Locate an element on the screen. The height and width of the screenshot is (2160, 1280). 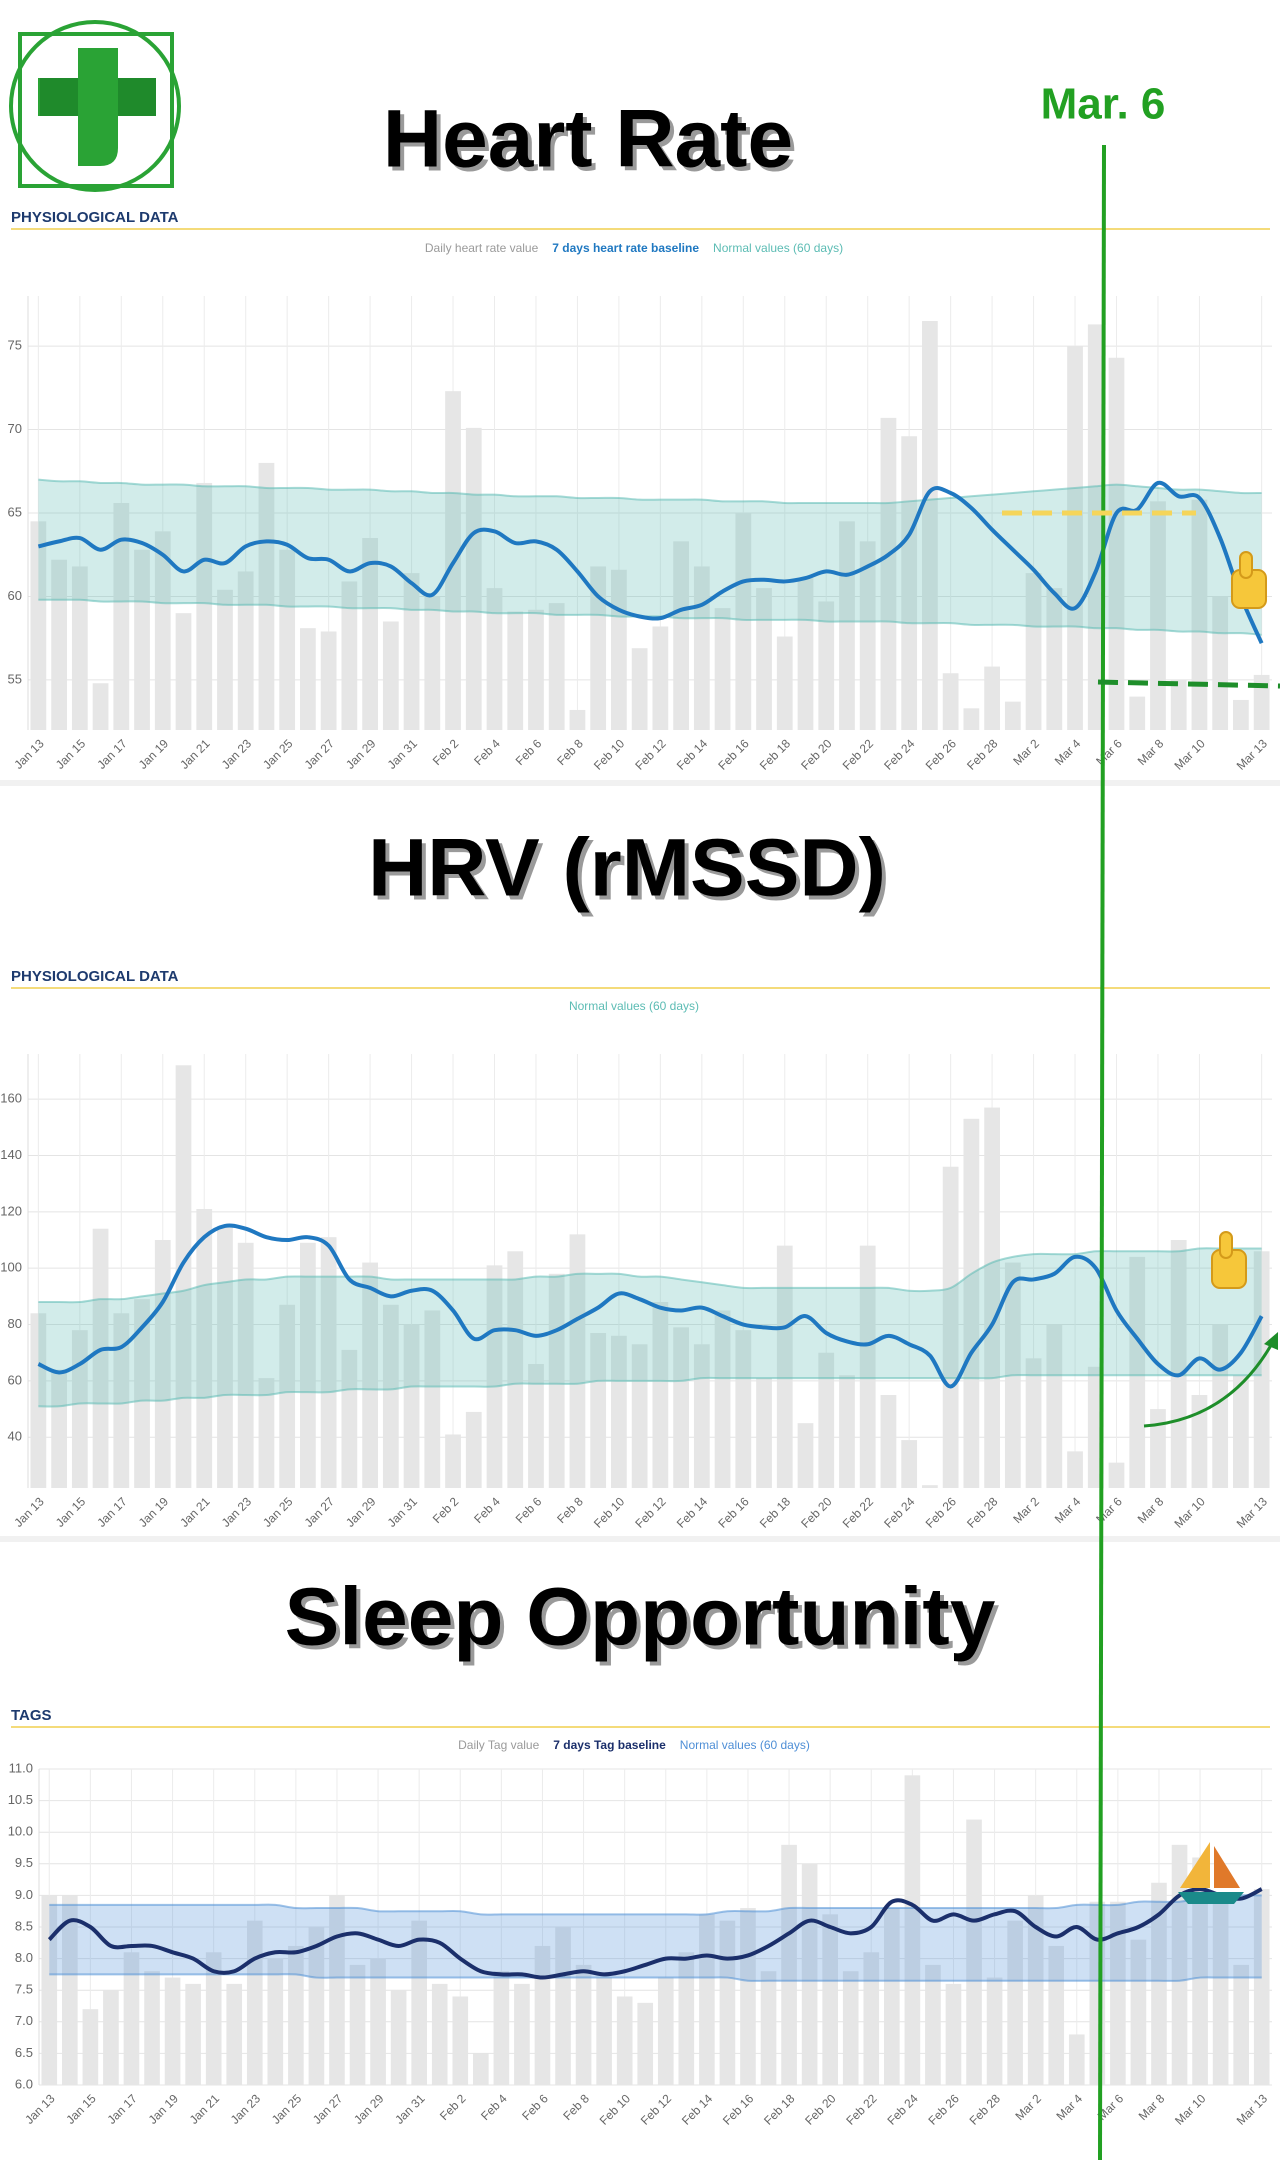
marker-line is located at coordinates (1102, 1152).